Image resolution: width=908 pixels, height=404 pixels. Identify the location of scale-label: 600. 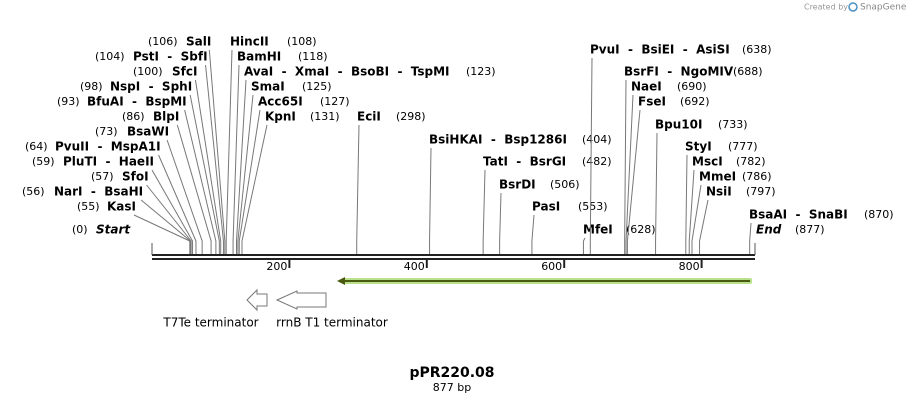
(551, 266).